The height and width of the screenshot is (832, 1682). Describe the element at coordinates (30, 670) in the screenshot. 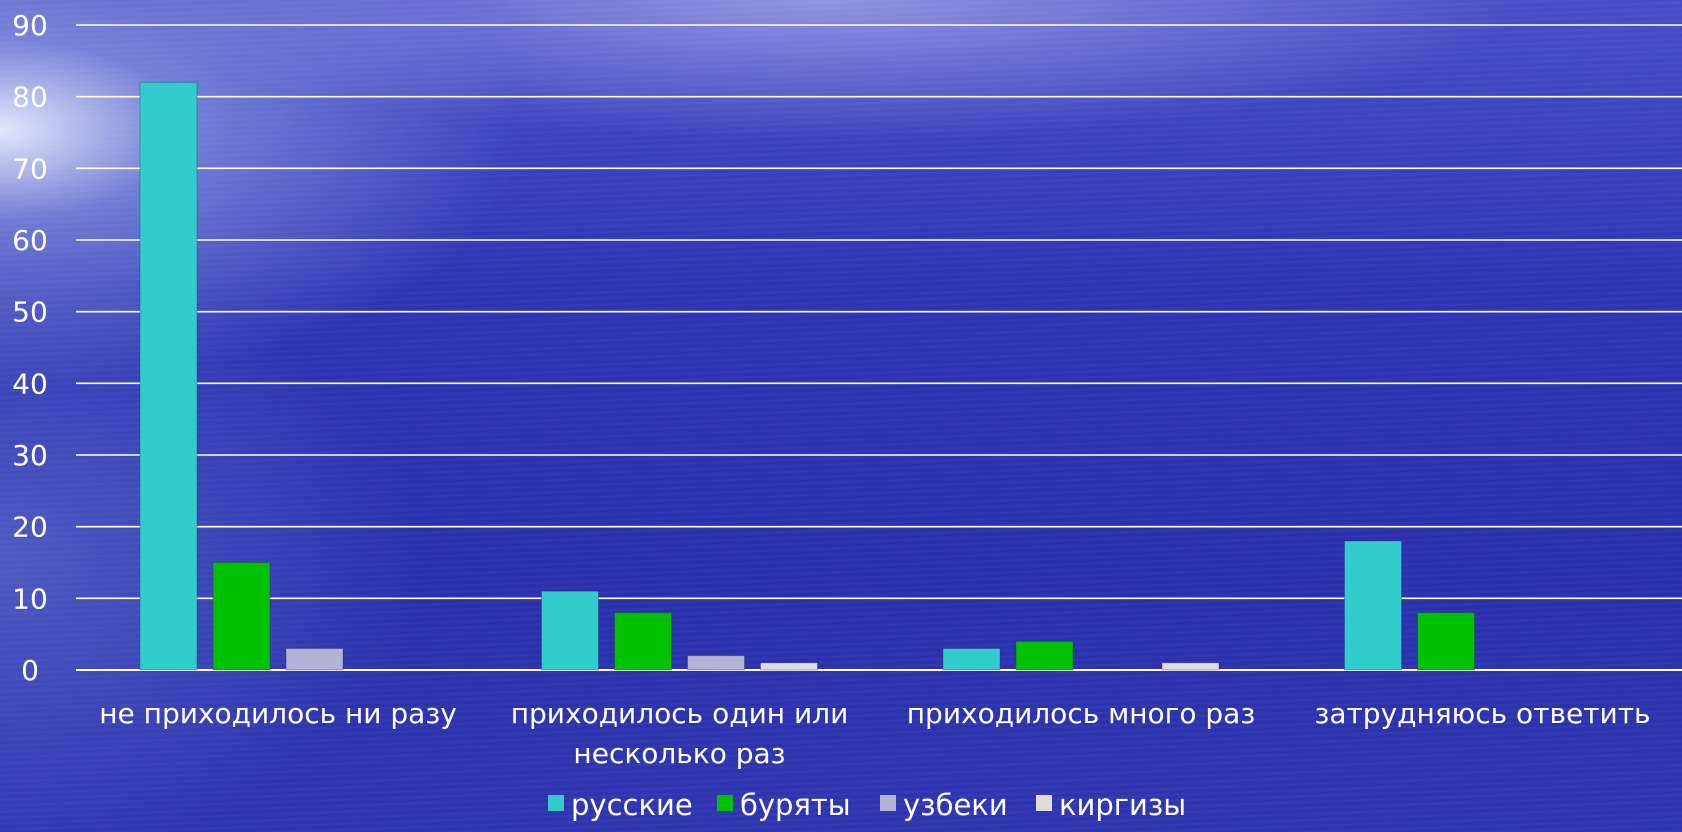

I see `y-tick-label: 0` at that location.